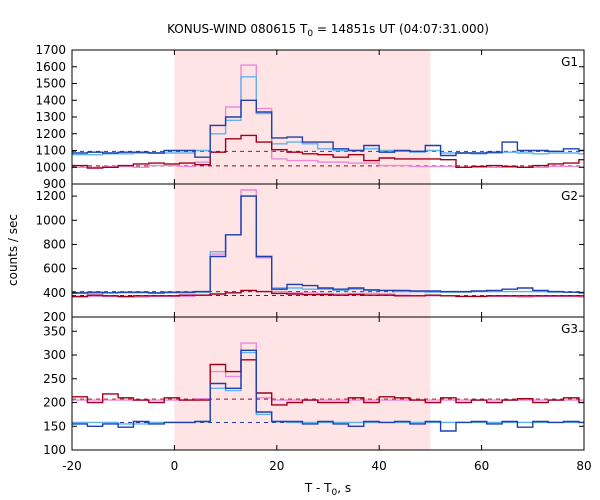  Describe the element at coordinates (50, 50) in the screenshot. I see `y-tick-label: 1700` at that location.